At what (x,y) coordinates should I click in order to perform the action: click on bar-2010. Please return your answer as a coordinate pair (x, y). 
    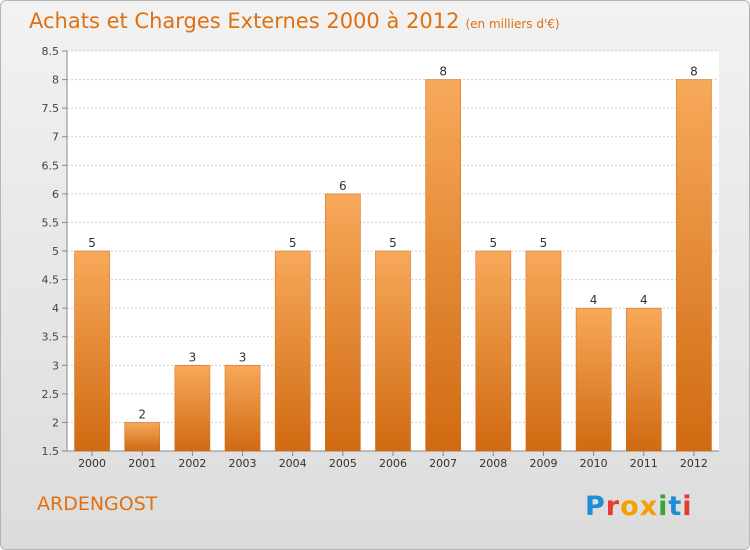
    Looking at the image, I should click on (593, 379).